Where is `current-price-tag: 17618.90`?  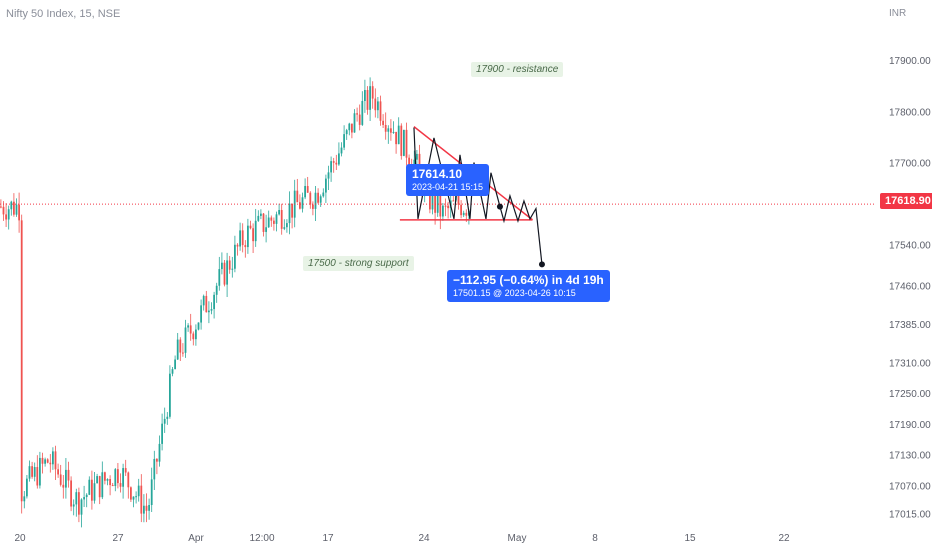
current-price-tag: 17618.90 is located at coordinates (906, 201).